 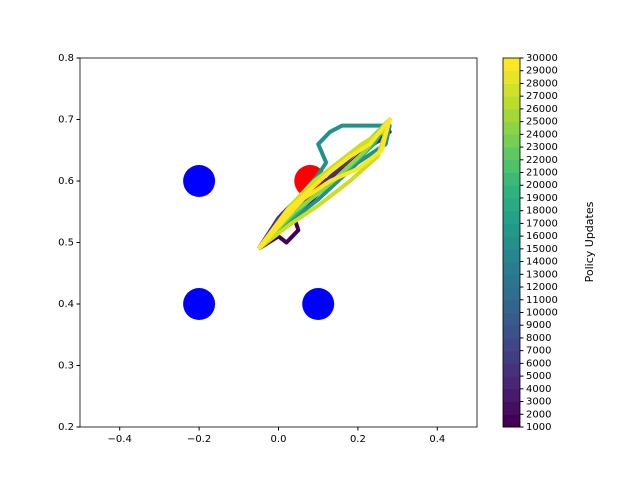 What do you see at coordinates (542, 249) in the screenshot?
I see `colorbar-tick-label: 15000` at bounding box center [542, 249].